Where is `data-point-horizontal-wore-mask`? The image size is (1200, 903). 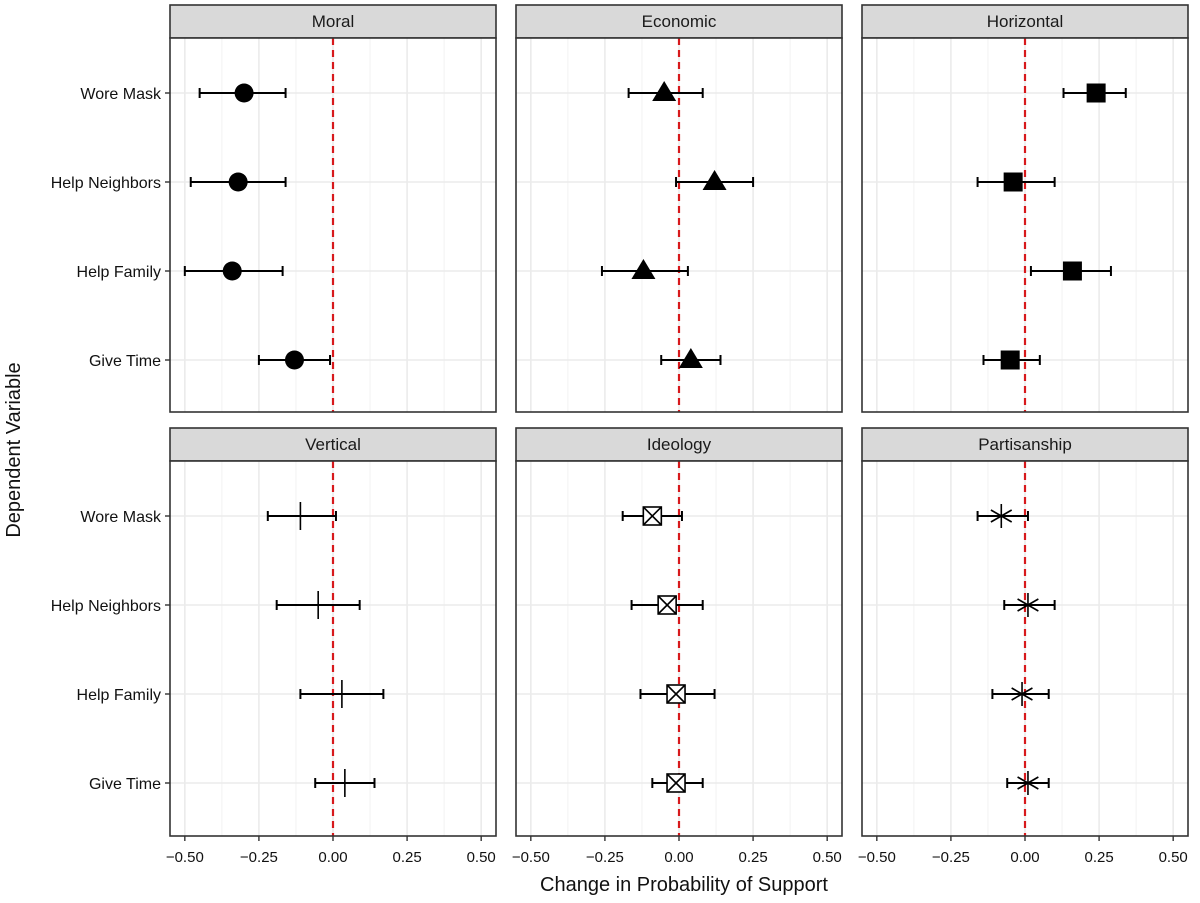 data-point-horizontal-wore-mask is located at coordinates (1094, 93).